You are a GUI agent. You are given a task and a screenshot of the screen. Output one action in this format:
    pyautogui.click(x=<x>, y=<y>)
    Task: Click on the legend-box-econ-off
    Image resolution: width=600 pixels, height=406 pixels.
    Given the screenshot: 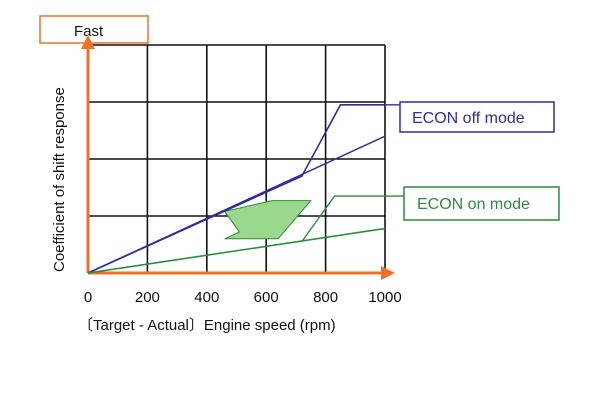 What is the action you would take?
    pyautogui.click(x=477, y=117)
    